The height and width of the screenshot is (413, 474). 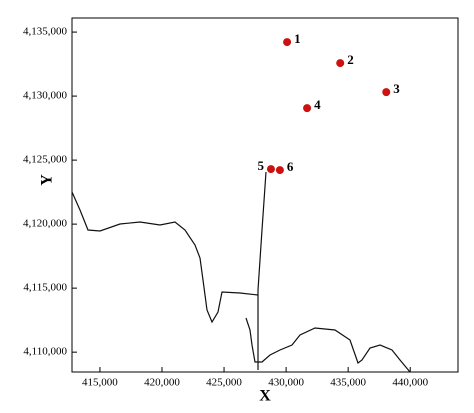 What do you see at coordinates (45, 160) in the screenshot?
I see `y-tick-label: 4,125,000` at bounding box center [45, 160].